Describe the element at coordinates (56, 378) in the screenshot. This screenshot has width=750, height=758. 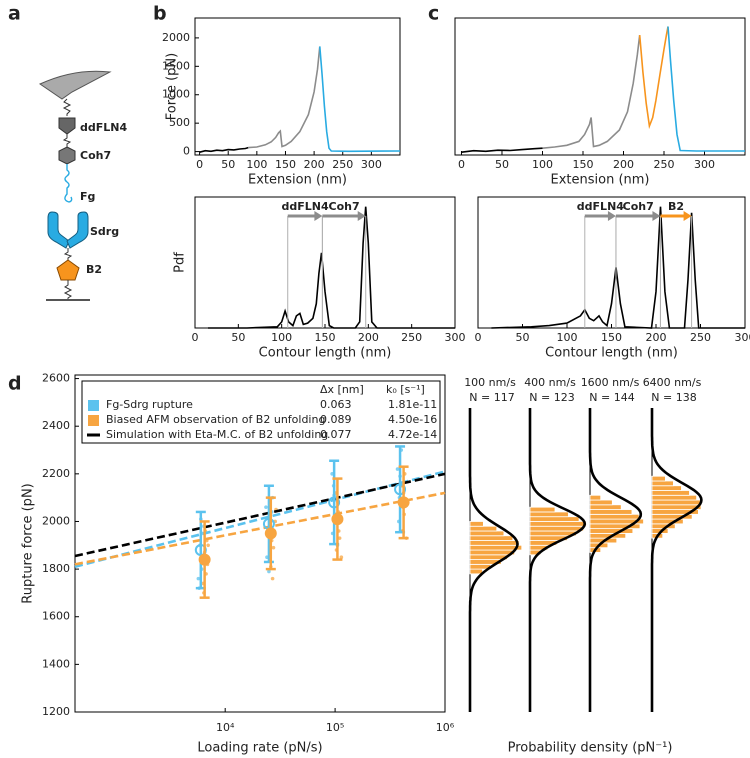
I see `y-tick-label: 2600` at that location.